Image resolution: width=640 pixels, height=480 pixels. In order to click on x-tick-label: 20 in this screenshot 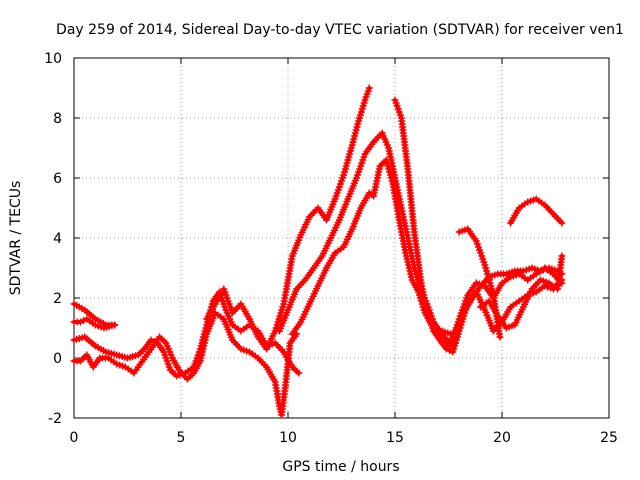, I will do `click(502, 438)`.